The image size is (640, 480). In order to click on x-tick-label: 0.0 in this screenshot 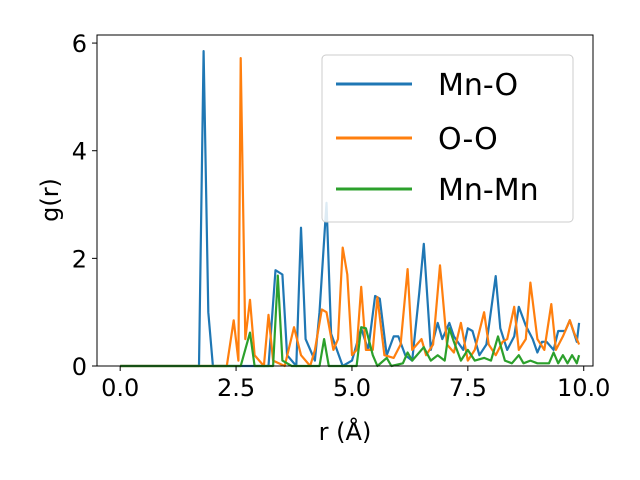, I will do `click(120, 388)`.